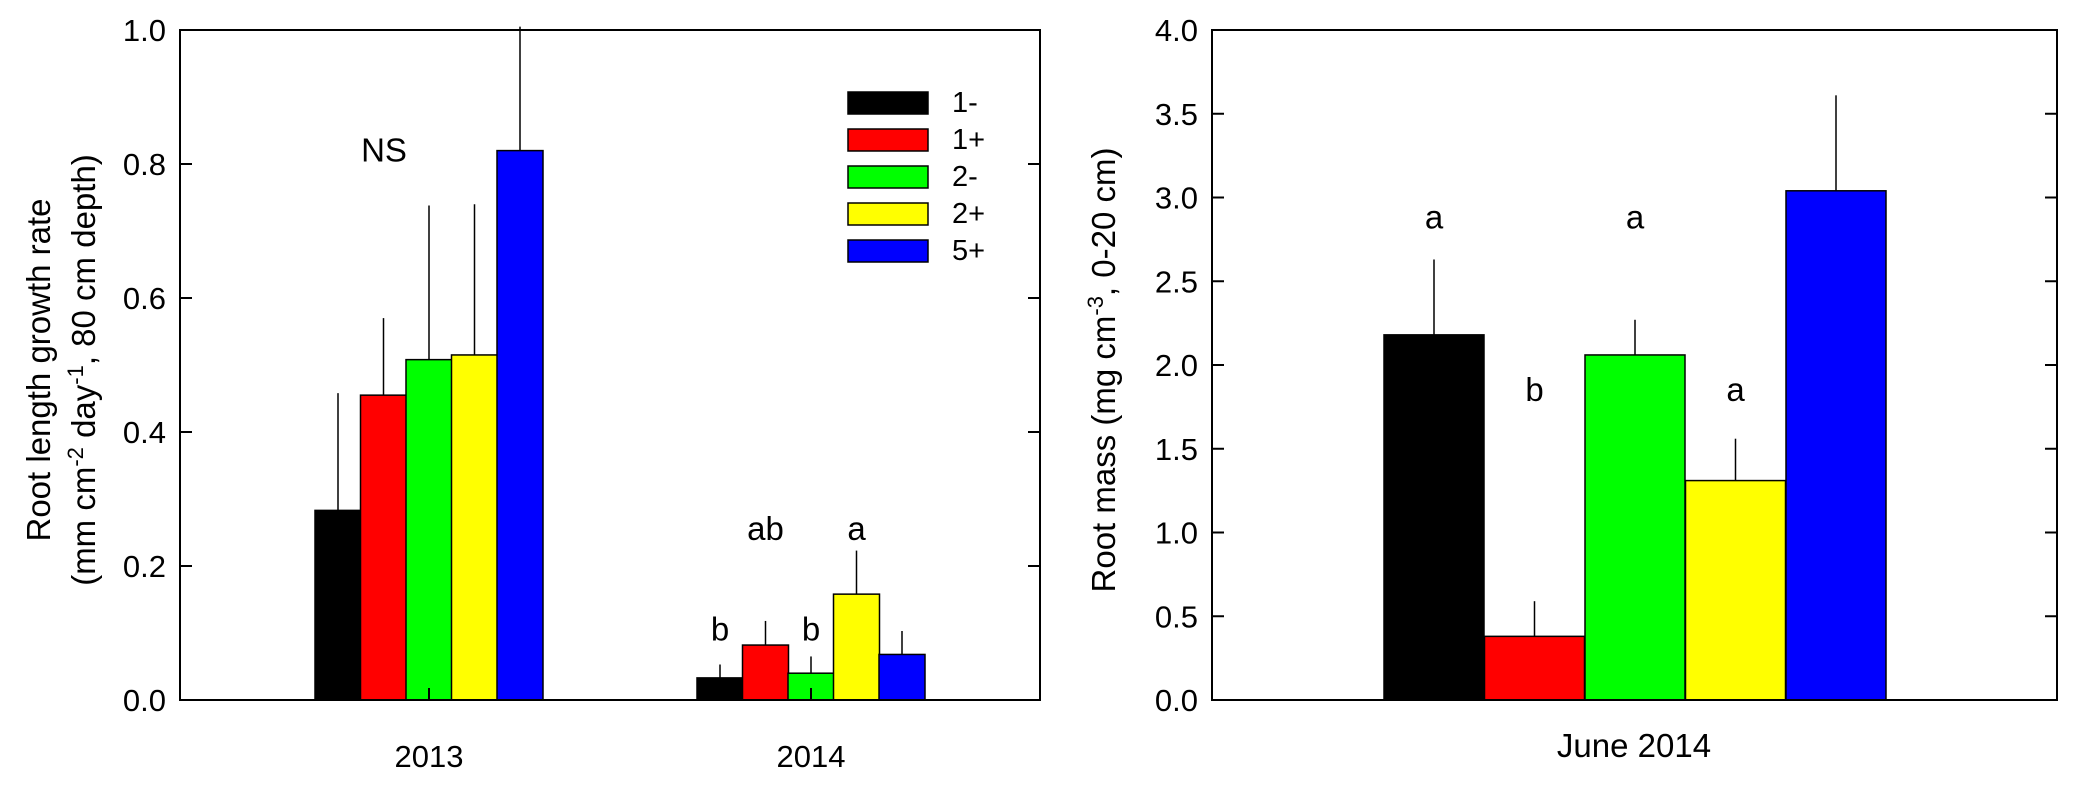 The height and width of the screenshot is (792, 2075). Describe the element at coordinates (888, 103) in the screenshot. I see `legend-swatch-1minus` at that location.